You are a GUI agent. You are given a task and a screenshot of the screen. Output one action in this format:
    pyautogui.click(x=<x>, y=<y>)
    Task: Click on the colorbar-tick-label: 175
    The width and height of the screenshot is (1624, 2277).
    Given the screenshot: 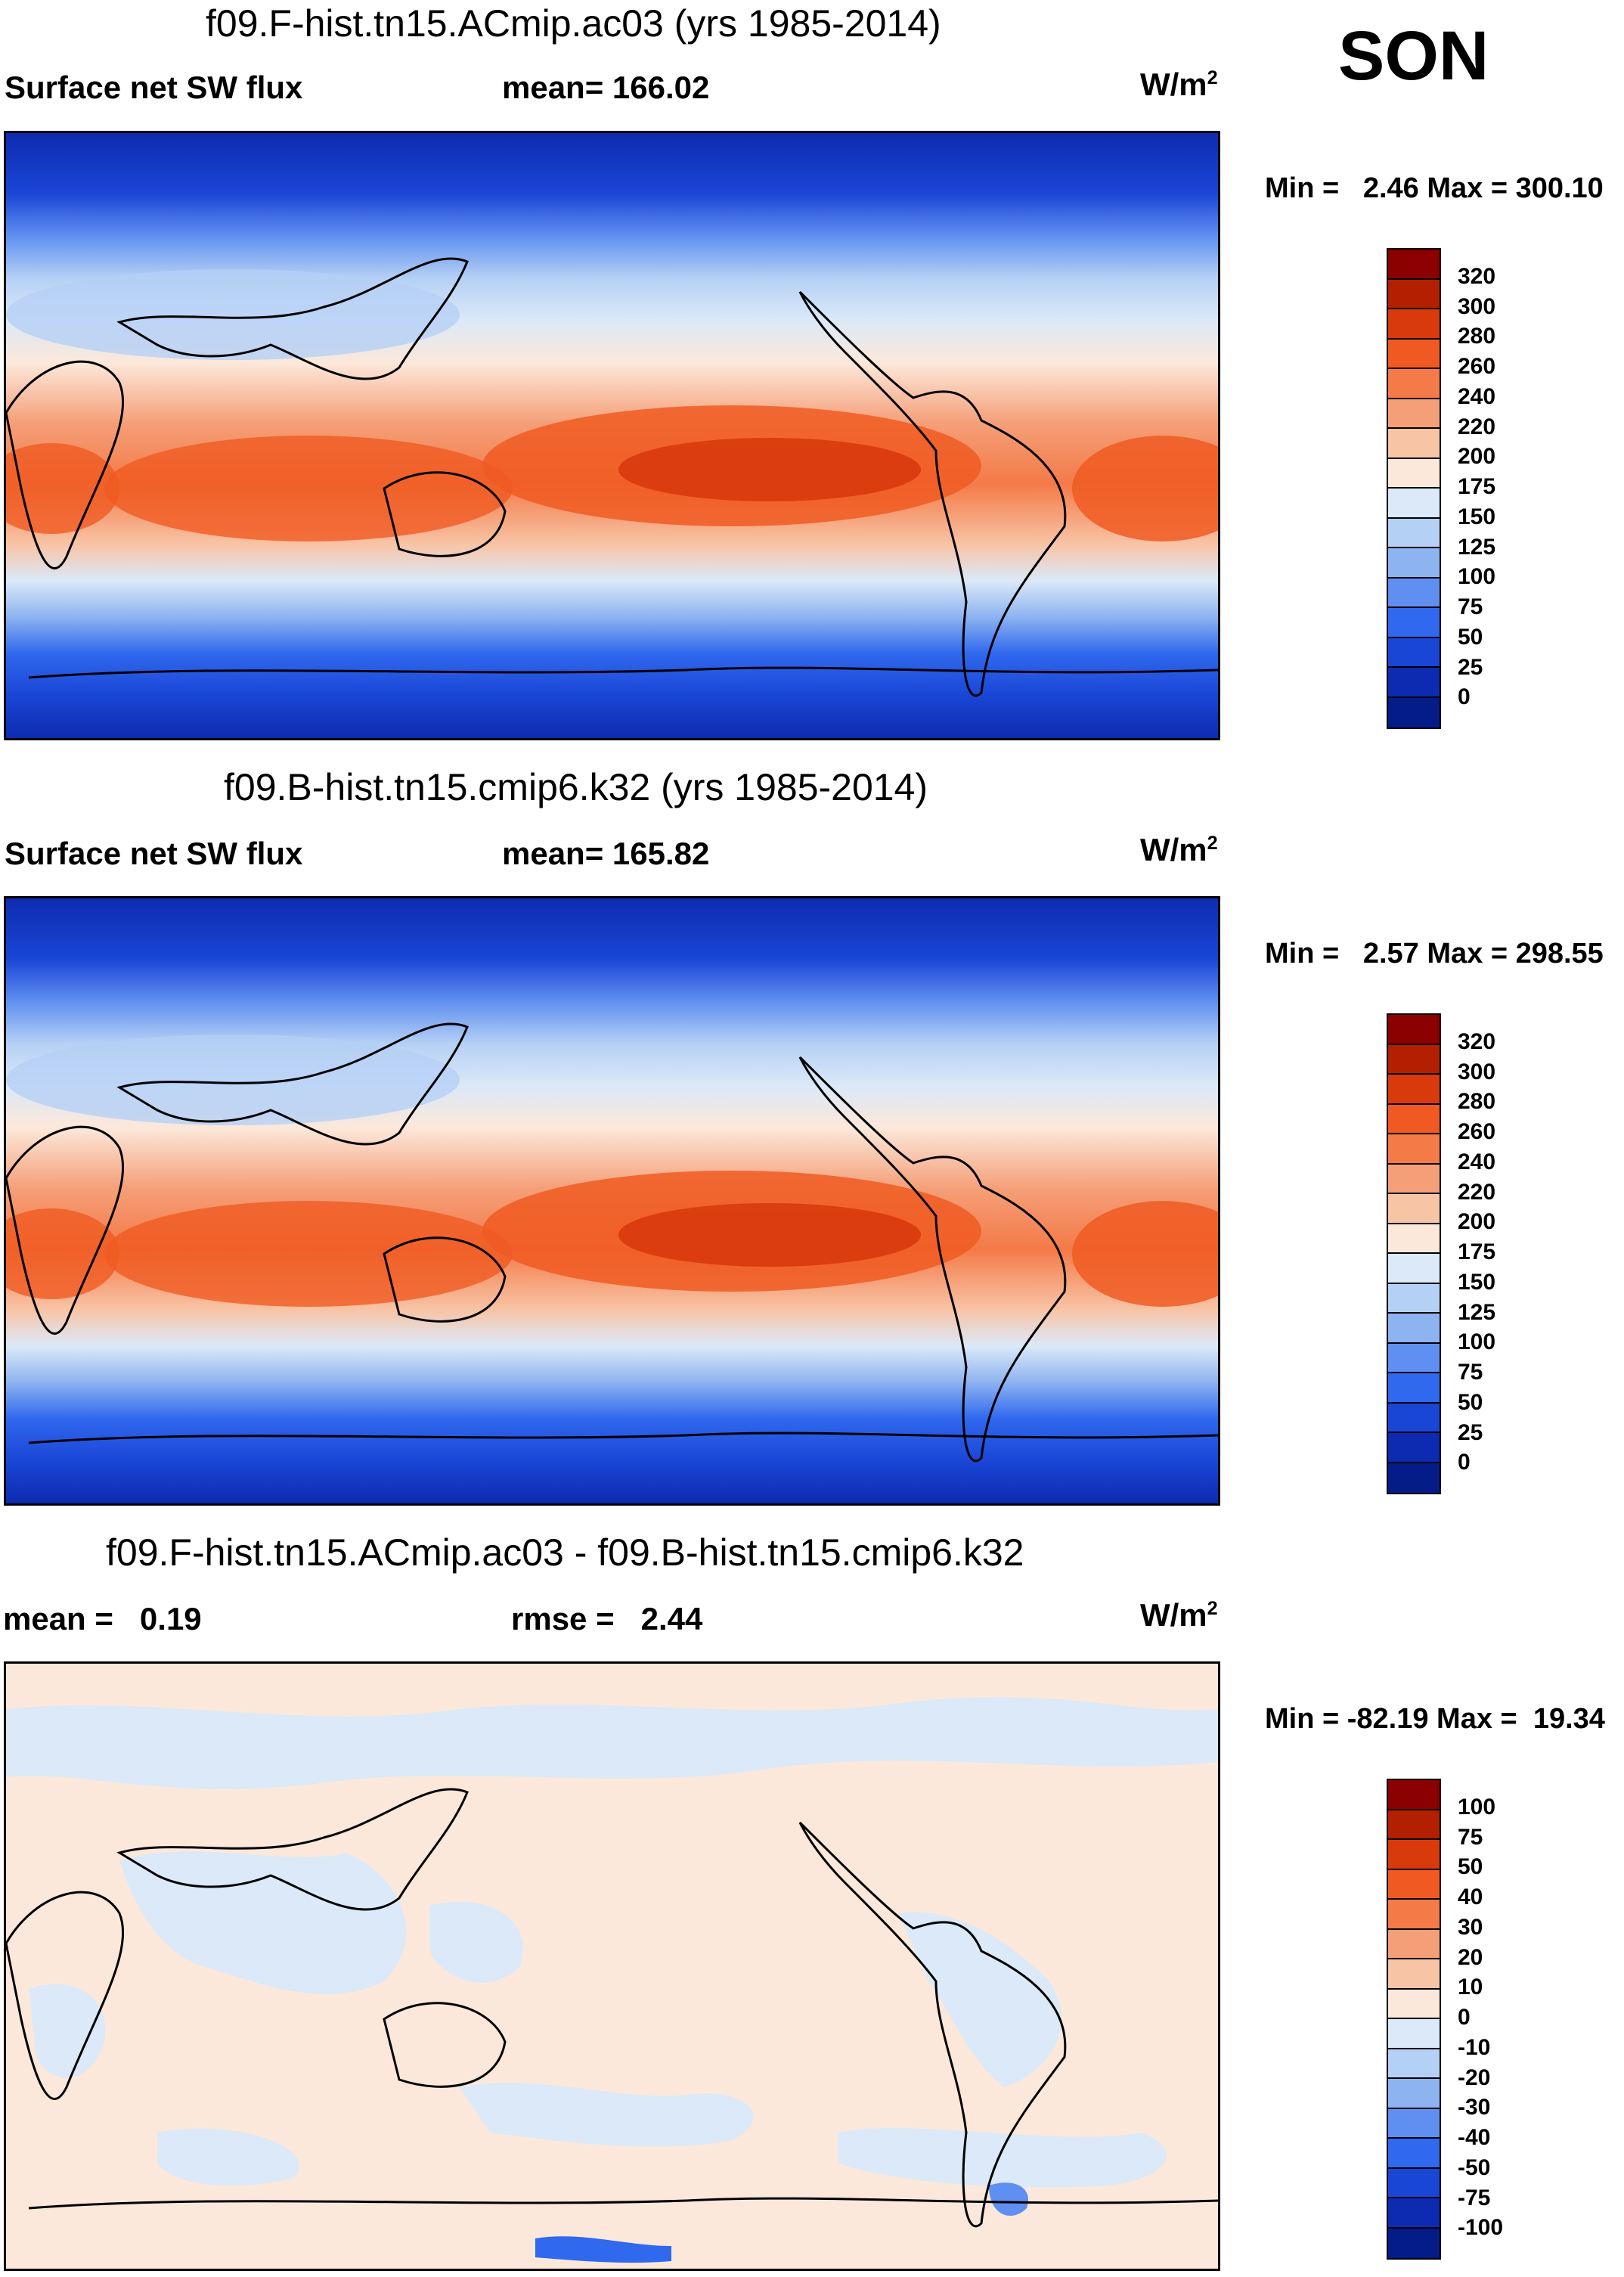 What is the action you would take?
    pyautogui.click(x=1477, y=486)
    